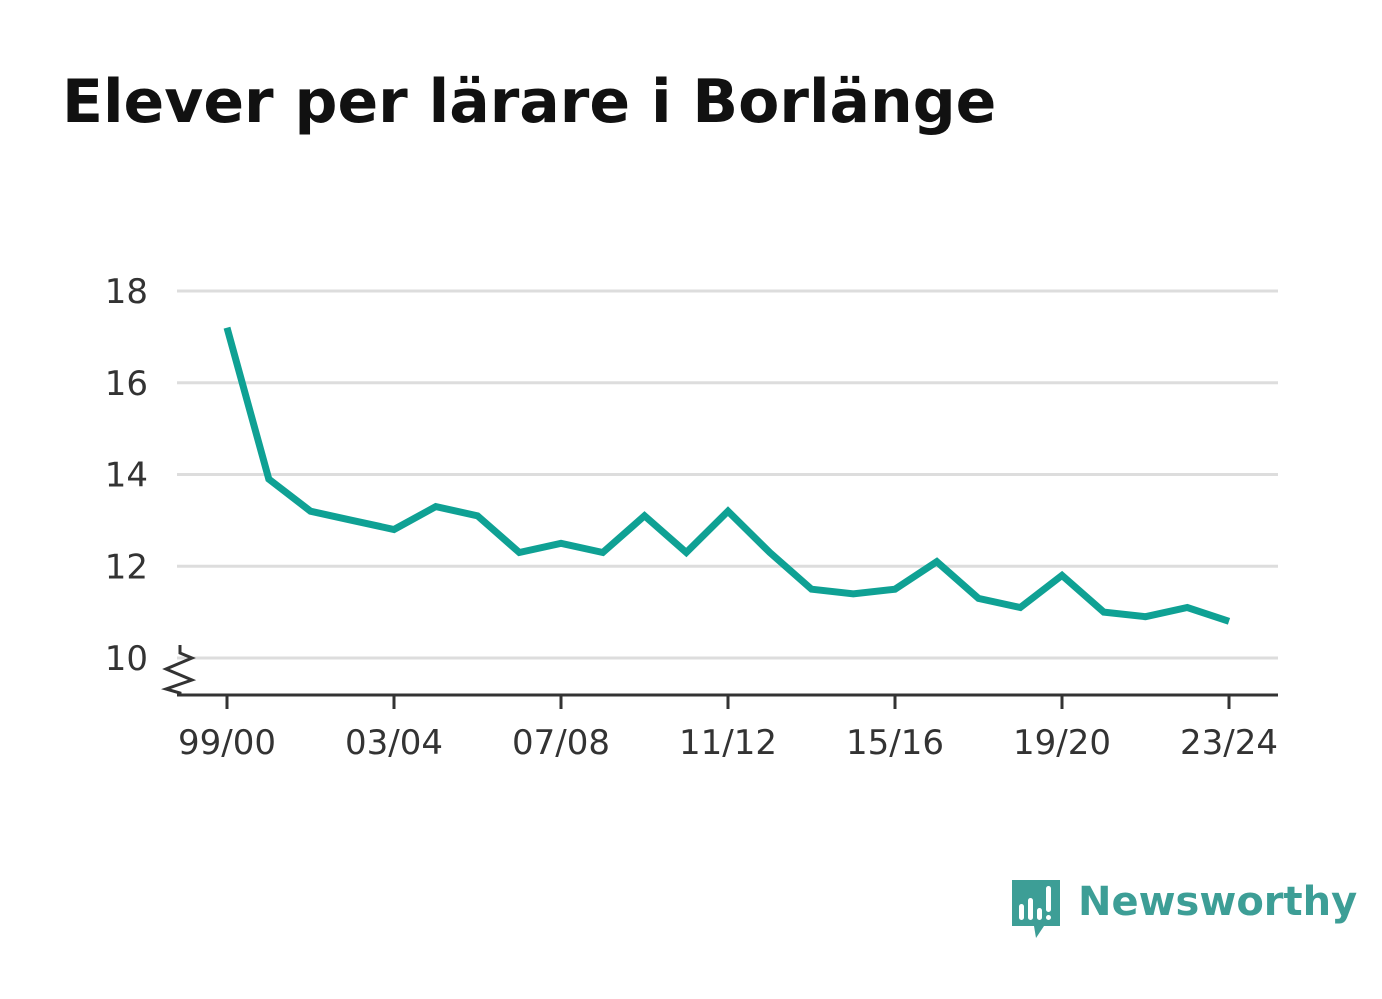  I want to click on bar-chart-speech-bubble-icon, so click(1036, 909).